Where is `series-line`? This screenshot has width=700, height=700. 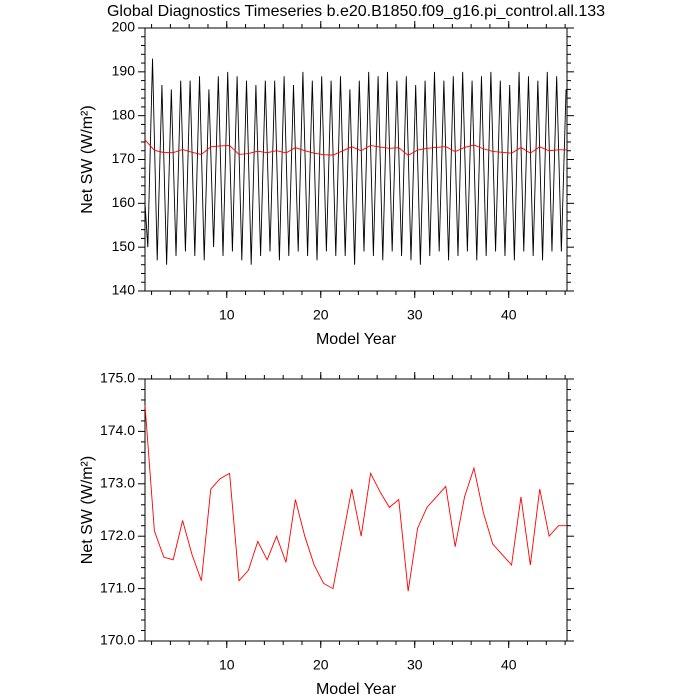
series-line is located at coordinates (355, 147).